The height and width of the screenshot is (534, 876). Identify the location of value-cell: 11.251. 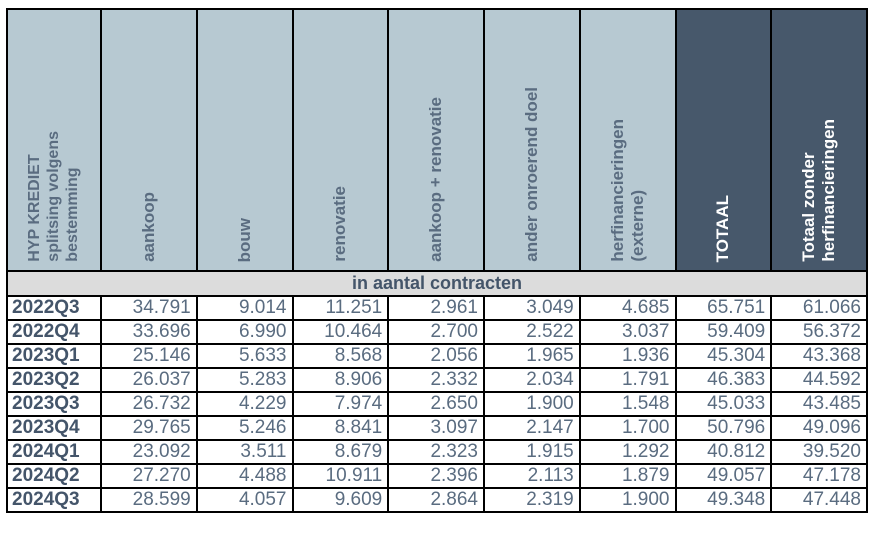
(340, 308).